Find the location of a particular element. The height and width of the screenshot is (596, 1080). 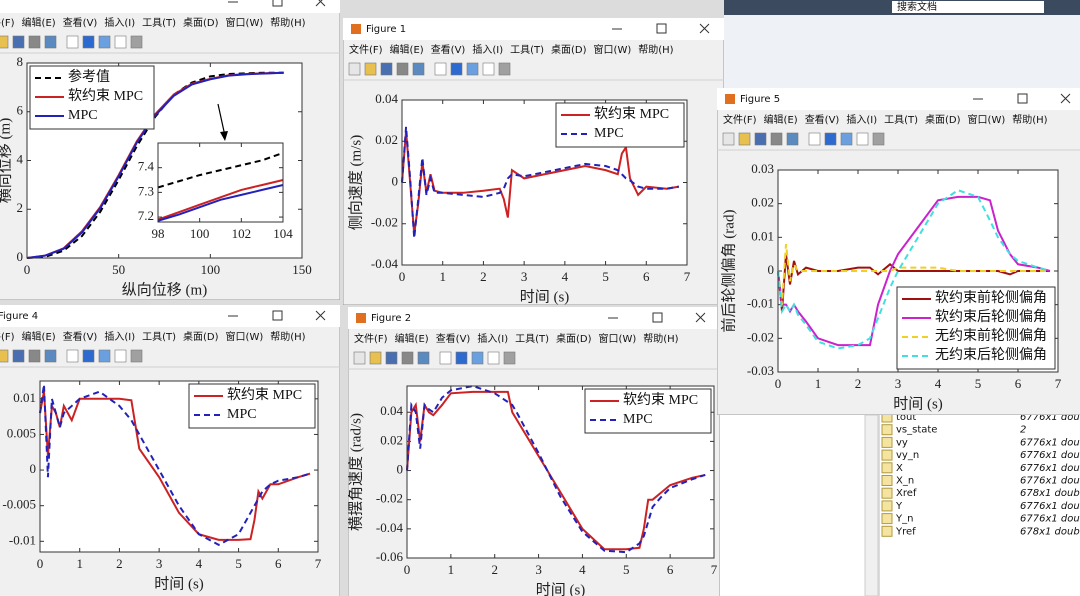

variable-name: vy is located at coordinates (902, 442).